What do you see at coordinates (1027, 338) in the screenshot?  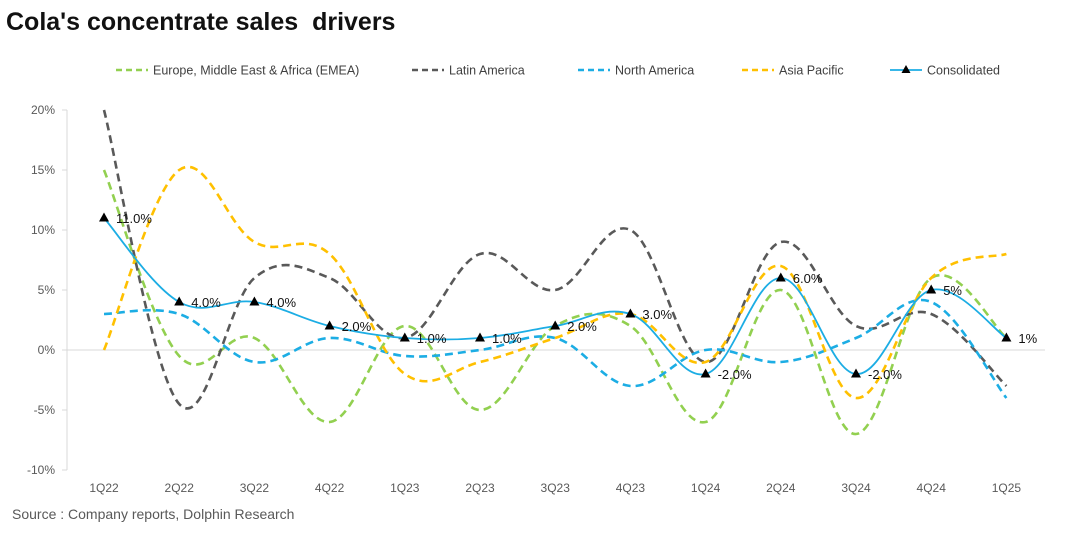 I see `data-label: 1%` at bounding box center [1027, 338].